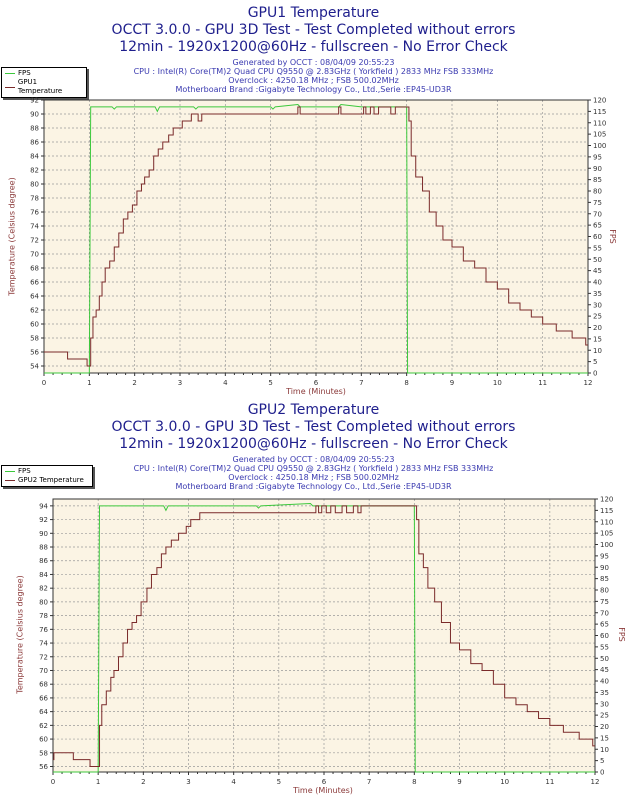 The height and width of the screenshot is (799, 627). I want to click on chart2-legend: FPS GPU2 Temperature, so click(47, 476).